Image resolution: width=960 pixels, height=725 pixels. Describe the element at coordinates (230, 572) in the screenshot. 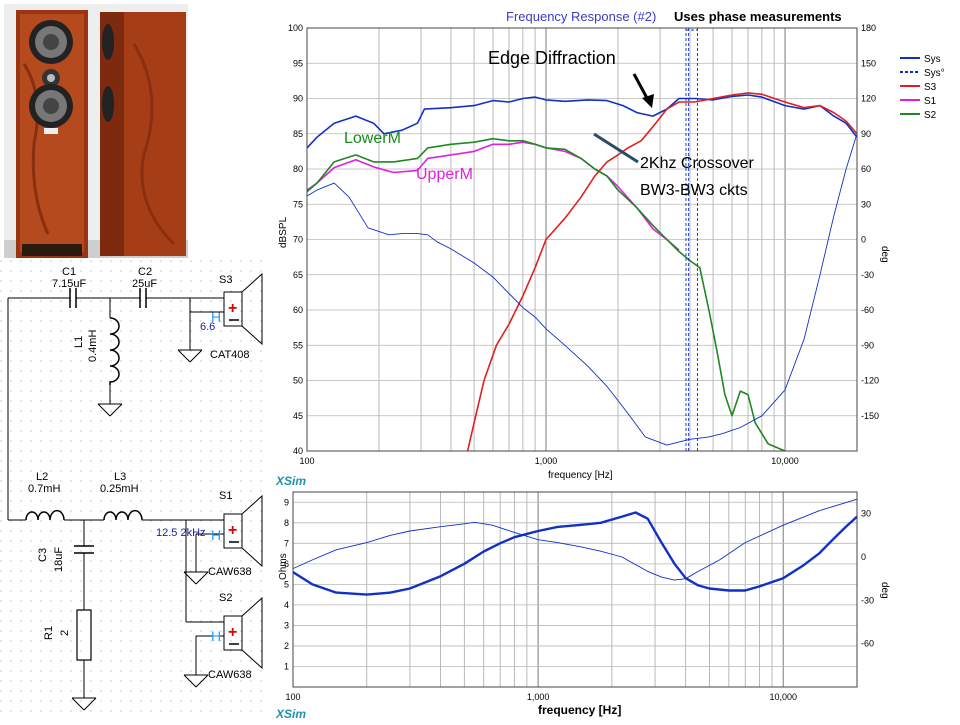

I see `s1-model: CAW638` at that location.